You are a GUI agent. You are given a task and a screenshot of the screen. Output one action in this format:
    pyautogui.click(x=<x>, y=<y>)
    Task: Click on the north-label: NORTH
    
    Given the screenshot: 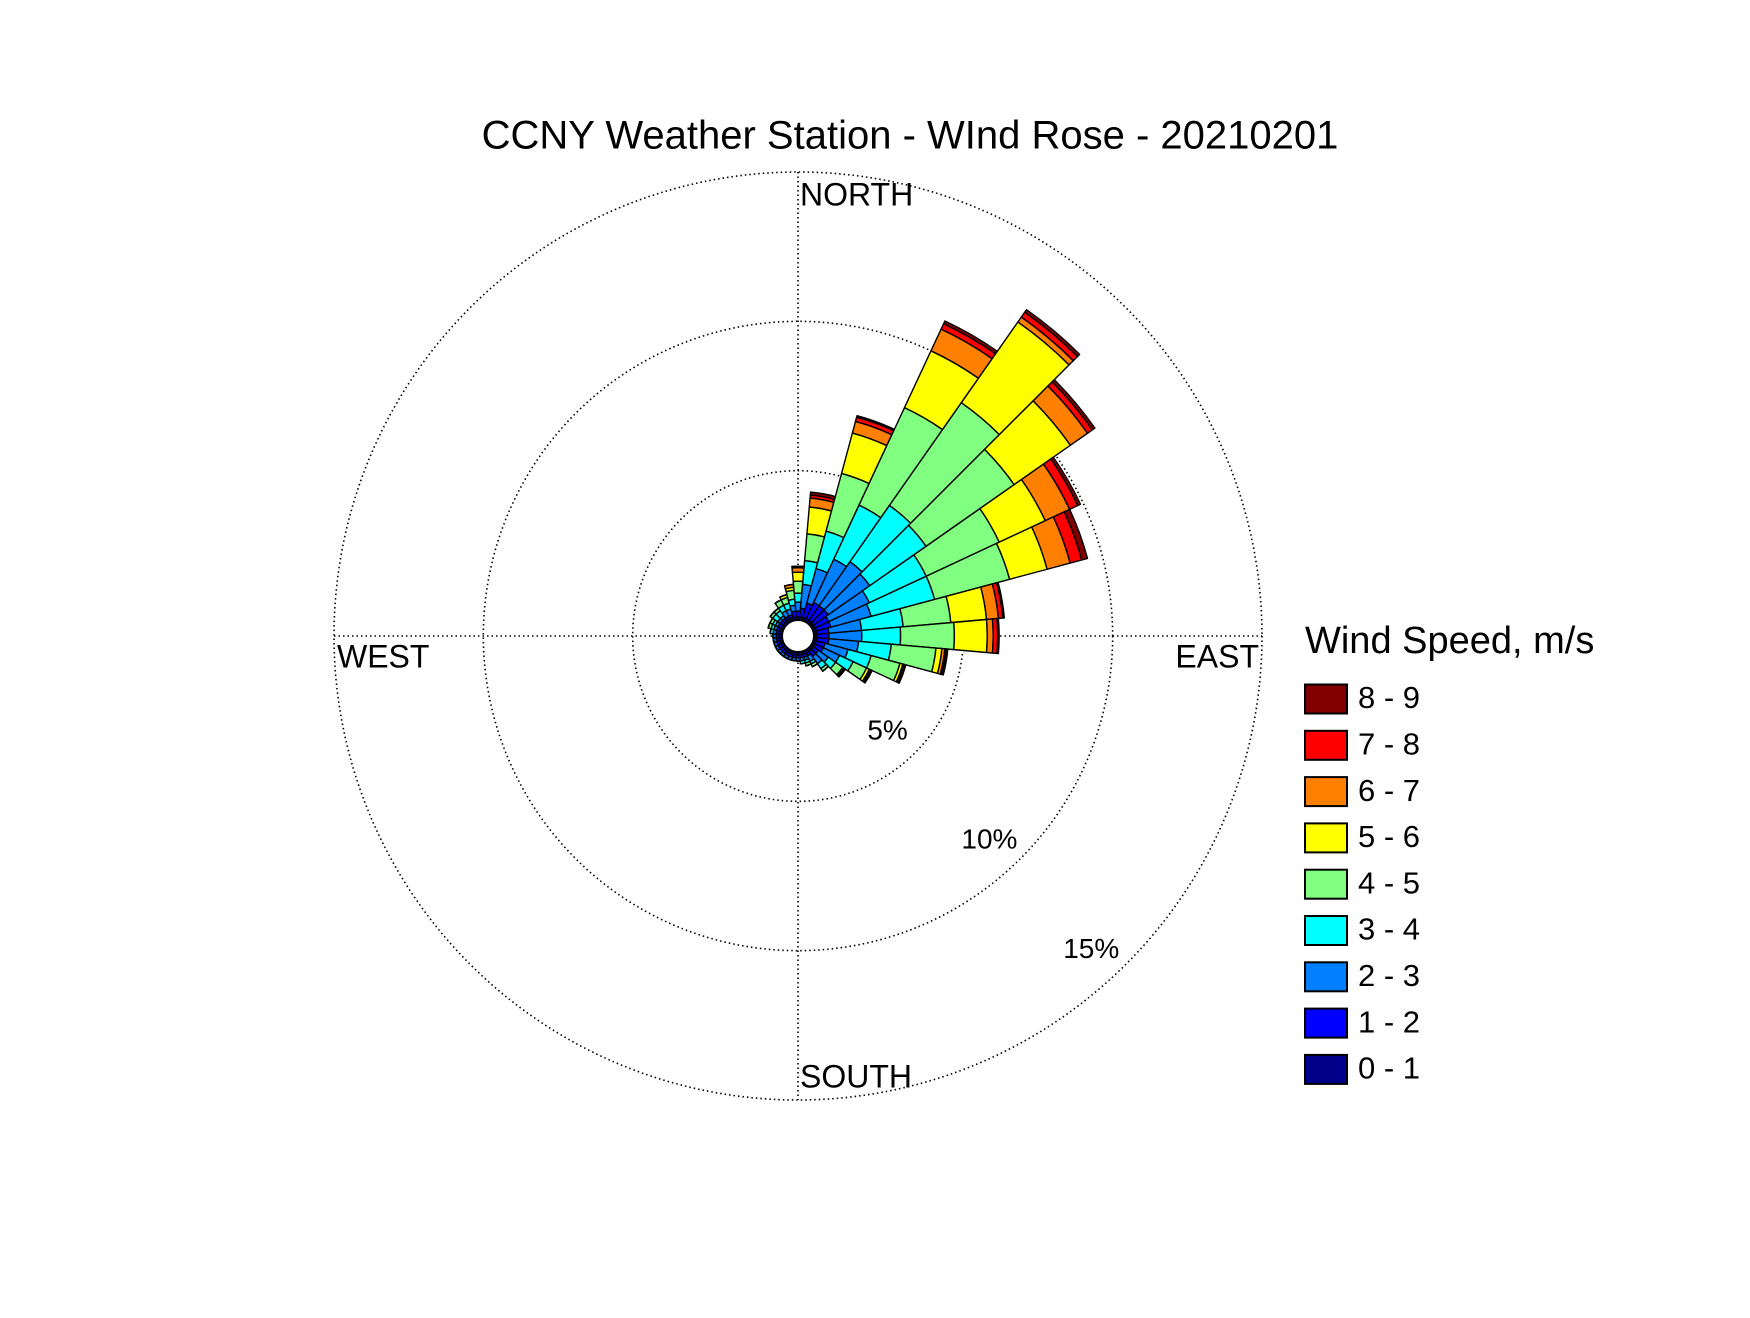 What is the action you would take?
    pyautogui.click(x=856, y=194)
    